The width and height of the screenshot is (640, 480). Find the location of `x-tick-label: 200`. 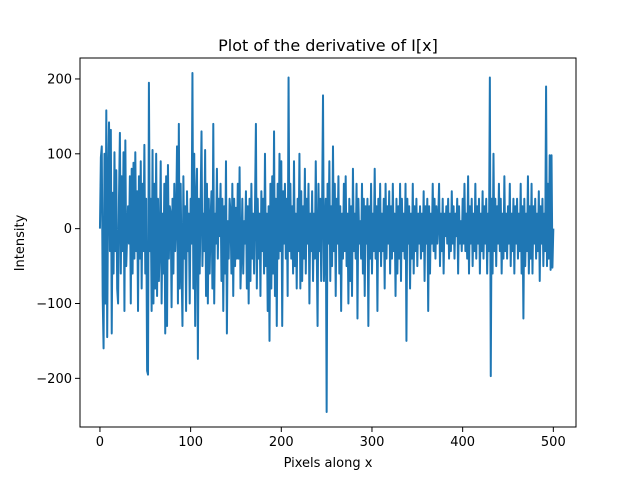

x-tick-label: 200 is located at coordinates (281, 442).